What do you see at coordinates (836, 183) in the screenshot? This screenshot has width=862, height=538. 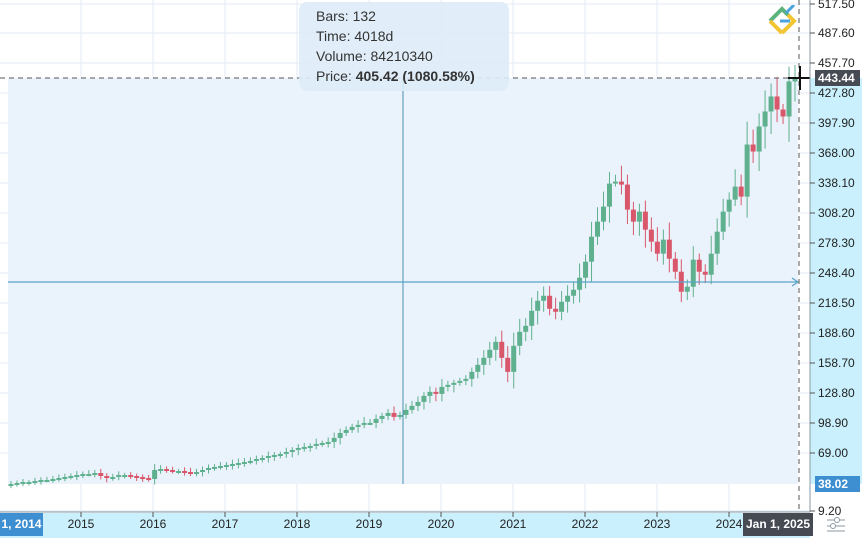 I see `price-axis-label: 338.10` at bounding box center [836, 183].